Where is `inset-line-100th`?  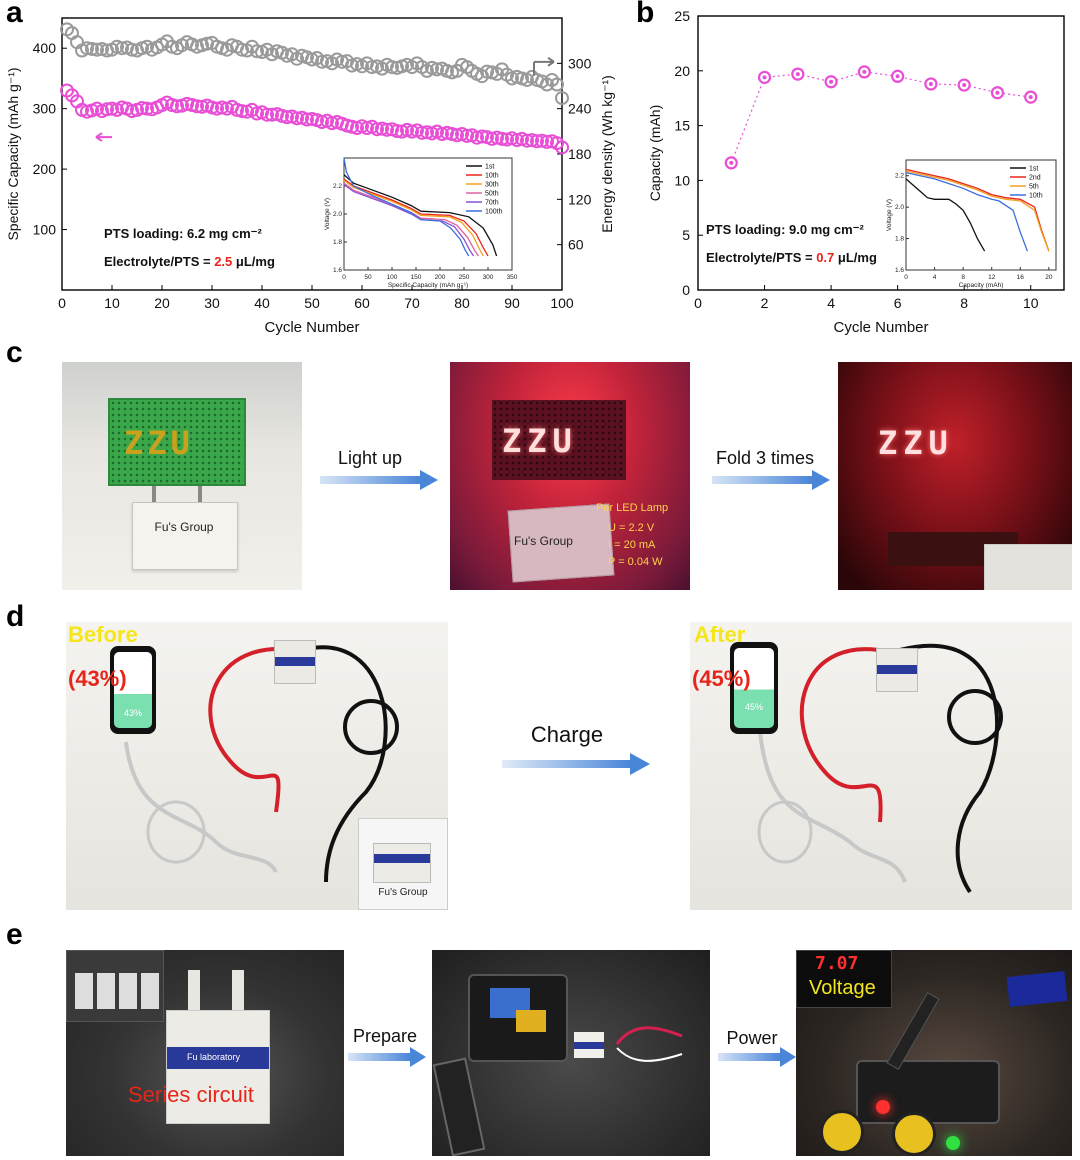 inset-line-100th is located at coordinates (406, 207).